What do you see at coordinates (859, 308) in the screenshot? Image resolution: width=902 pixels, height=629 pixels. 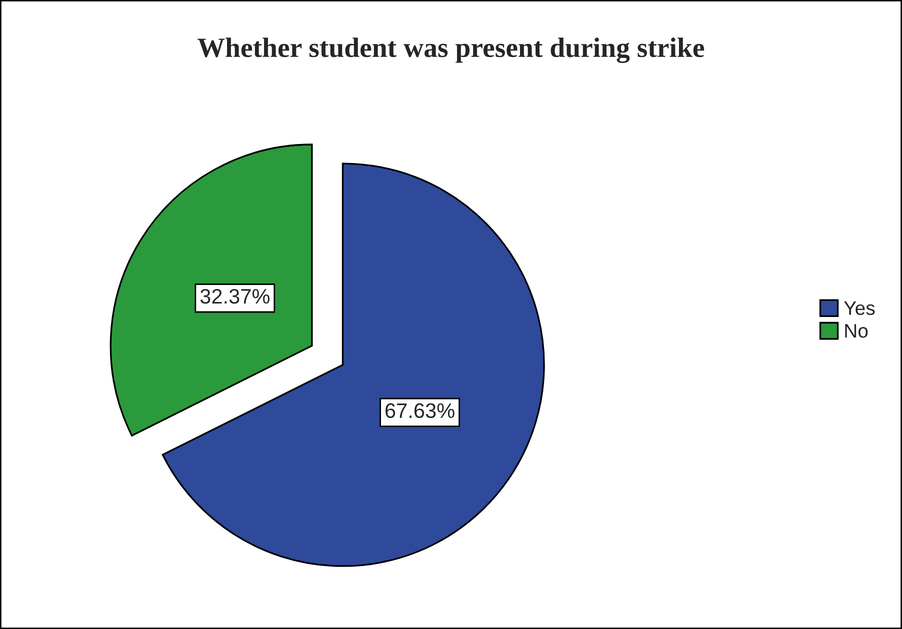 I see `legend-label: Yes` at bounding box center [859, 308].